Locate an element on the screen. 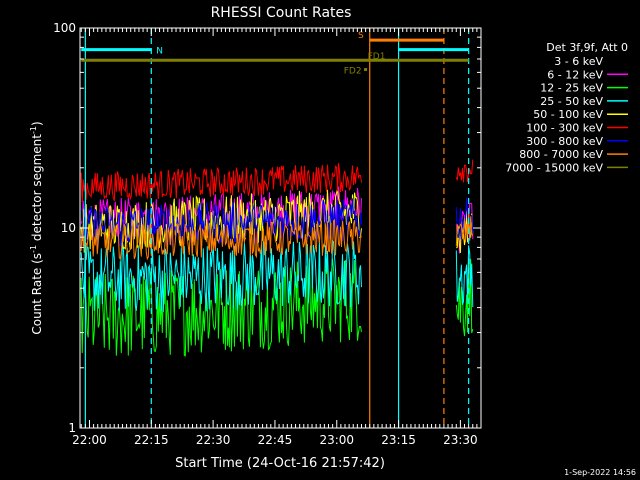  y-tick-label: 1 is located at coordinates (72, 428).